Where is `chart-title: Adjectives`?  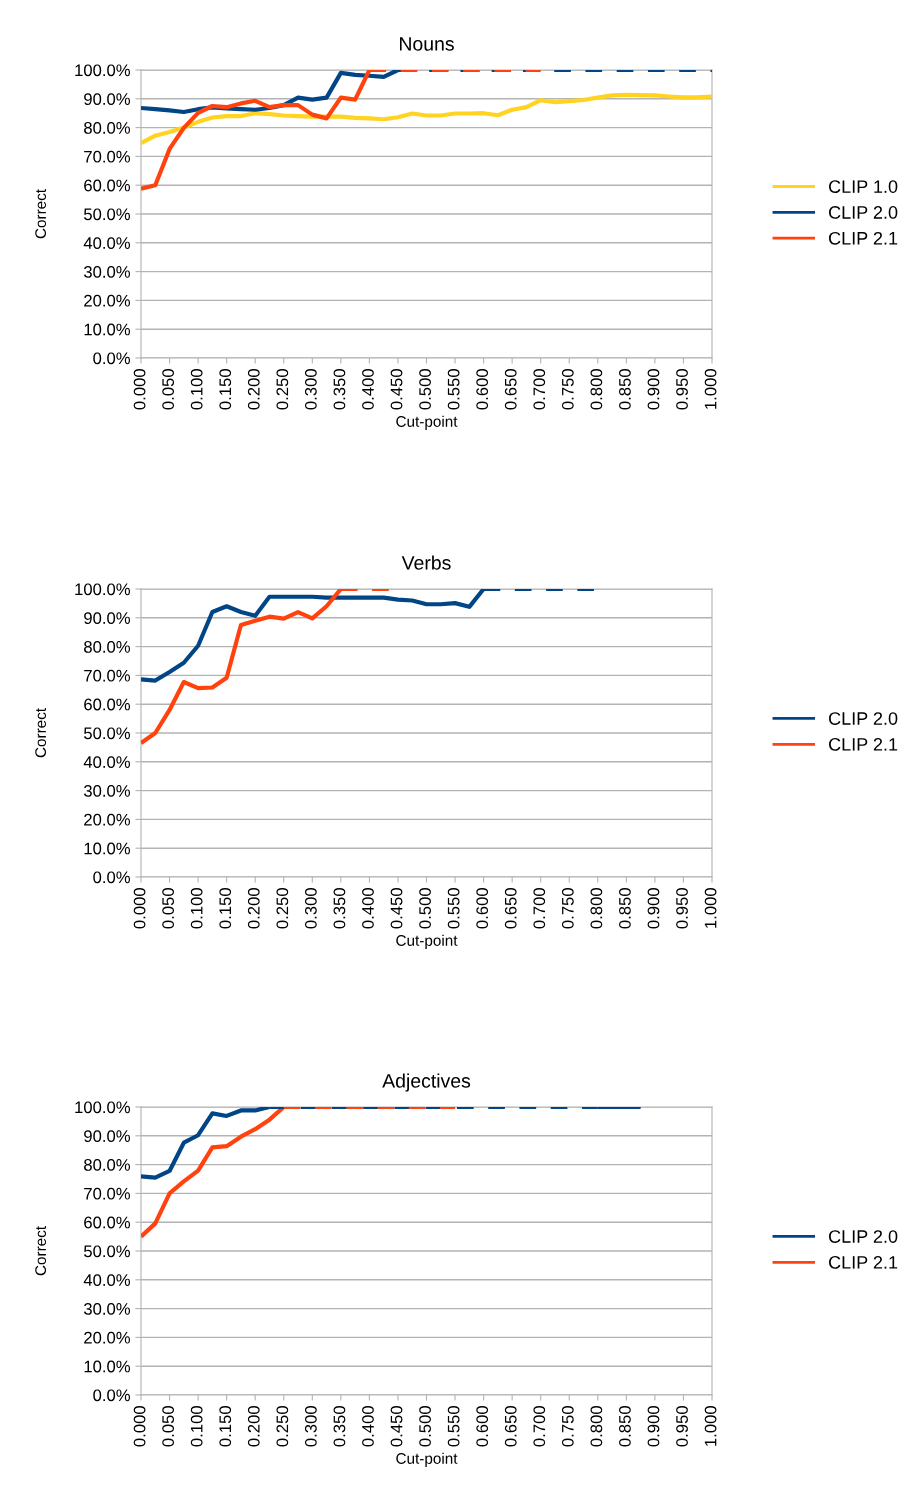 chart-title: Adjectives is located at coordinates (426, 1082).